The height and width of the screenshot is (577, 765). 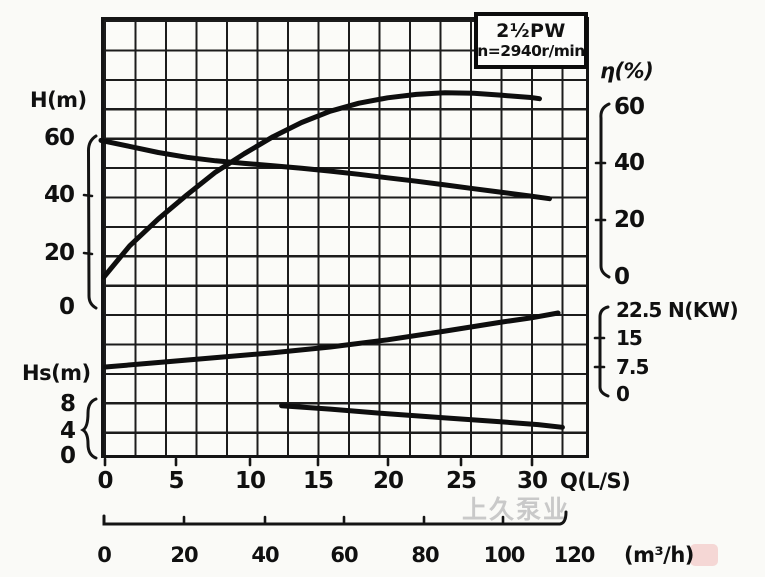 I want to click on pump-model-box: 2½PW n=2940r/min, so click(x=531, y=40).